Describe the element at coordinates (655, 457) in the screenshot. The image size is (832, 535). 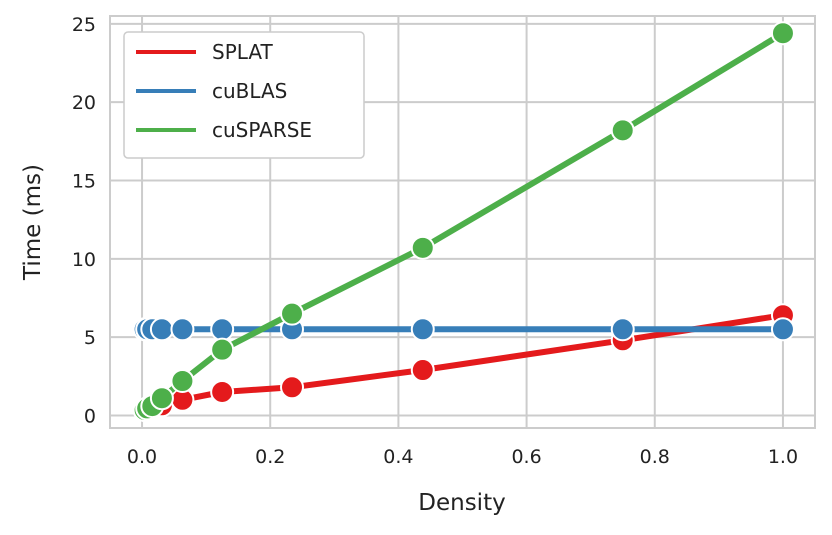
I see `x-tick-label: 0.8` at that location.